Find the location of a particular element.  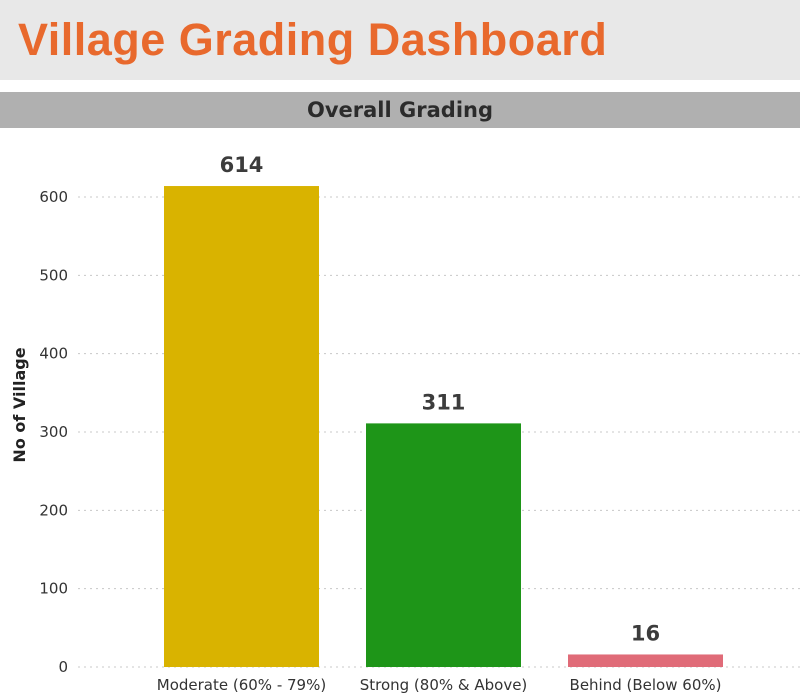

x-category-label: Strong (80% & Above) is located at coordinates (444, 685).